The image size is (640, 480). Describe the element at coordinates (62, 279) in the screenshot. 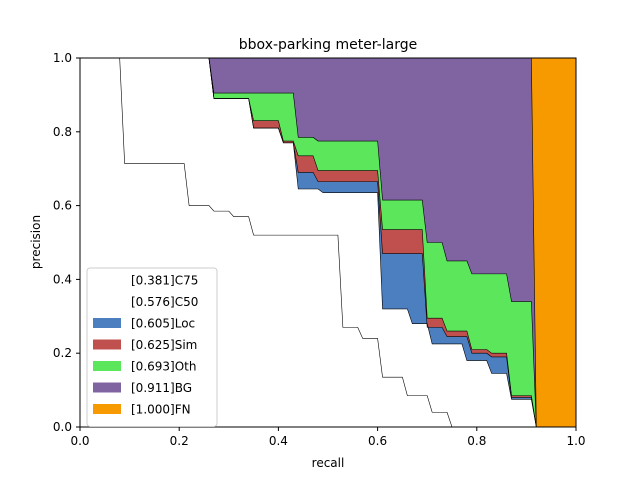

I see `y-tick-label: 0.4` at that location.